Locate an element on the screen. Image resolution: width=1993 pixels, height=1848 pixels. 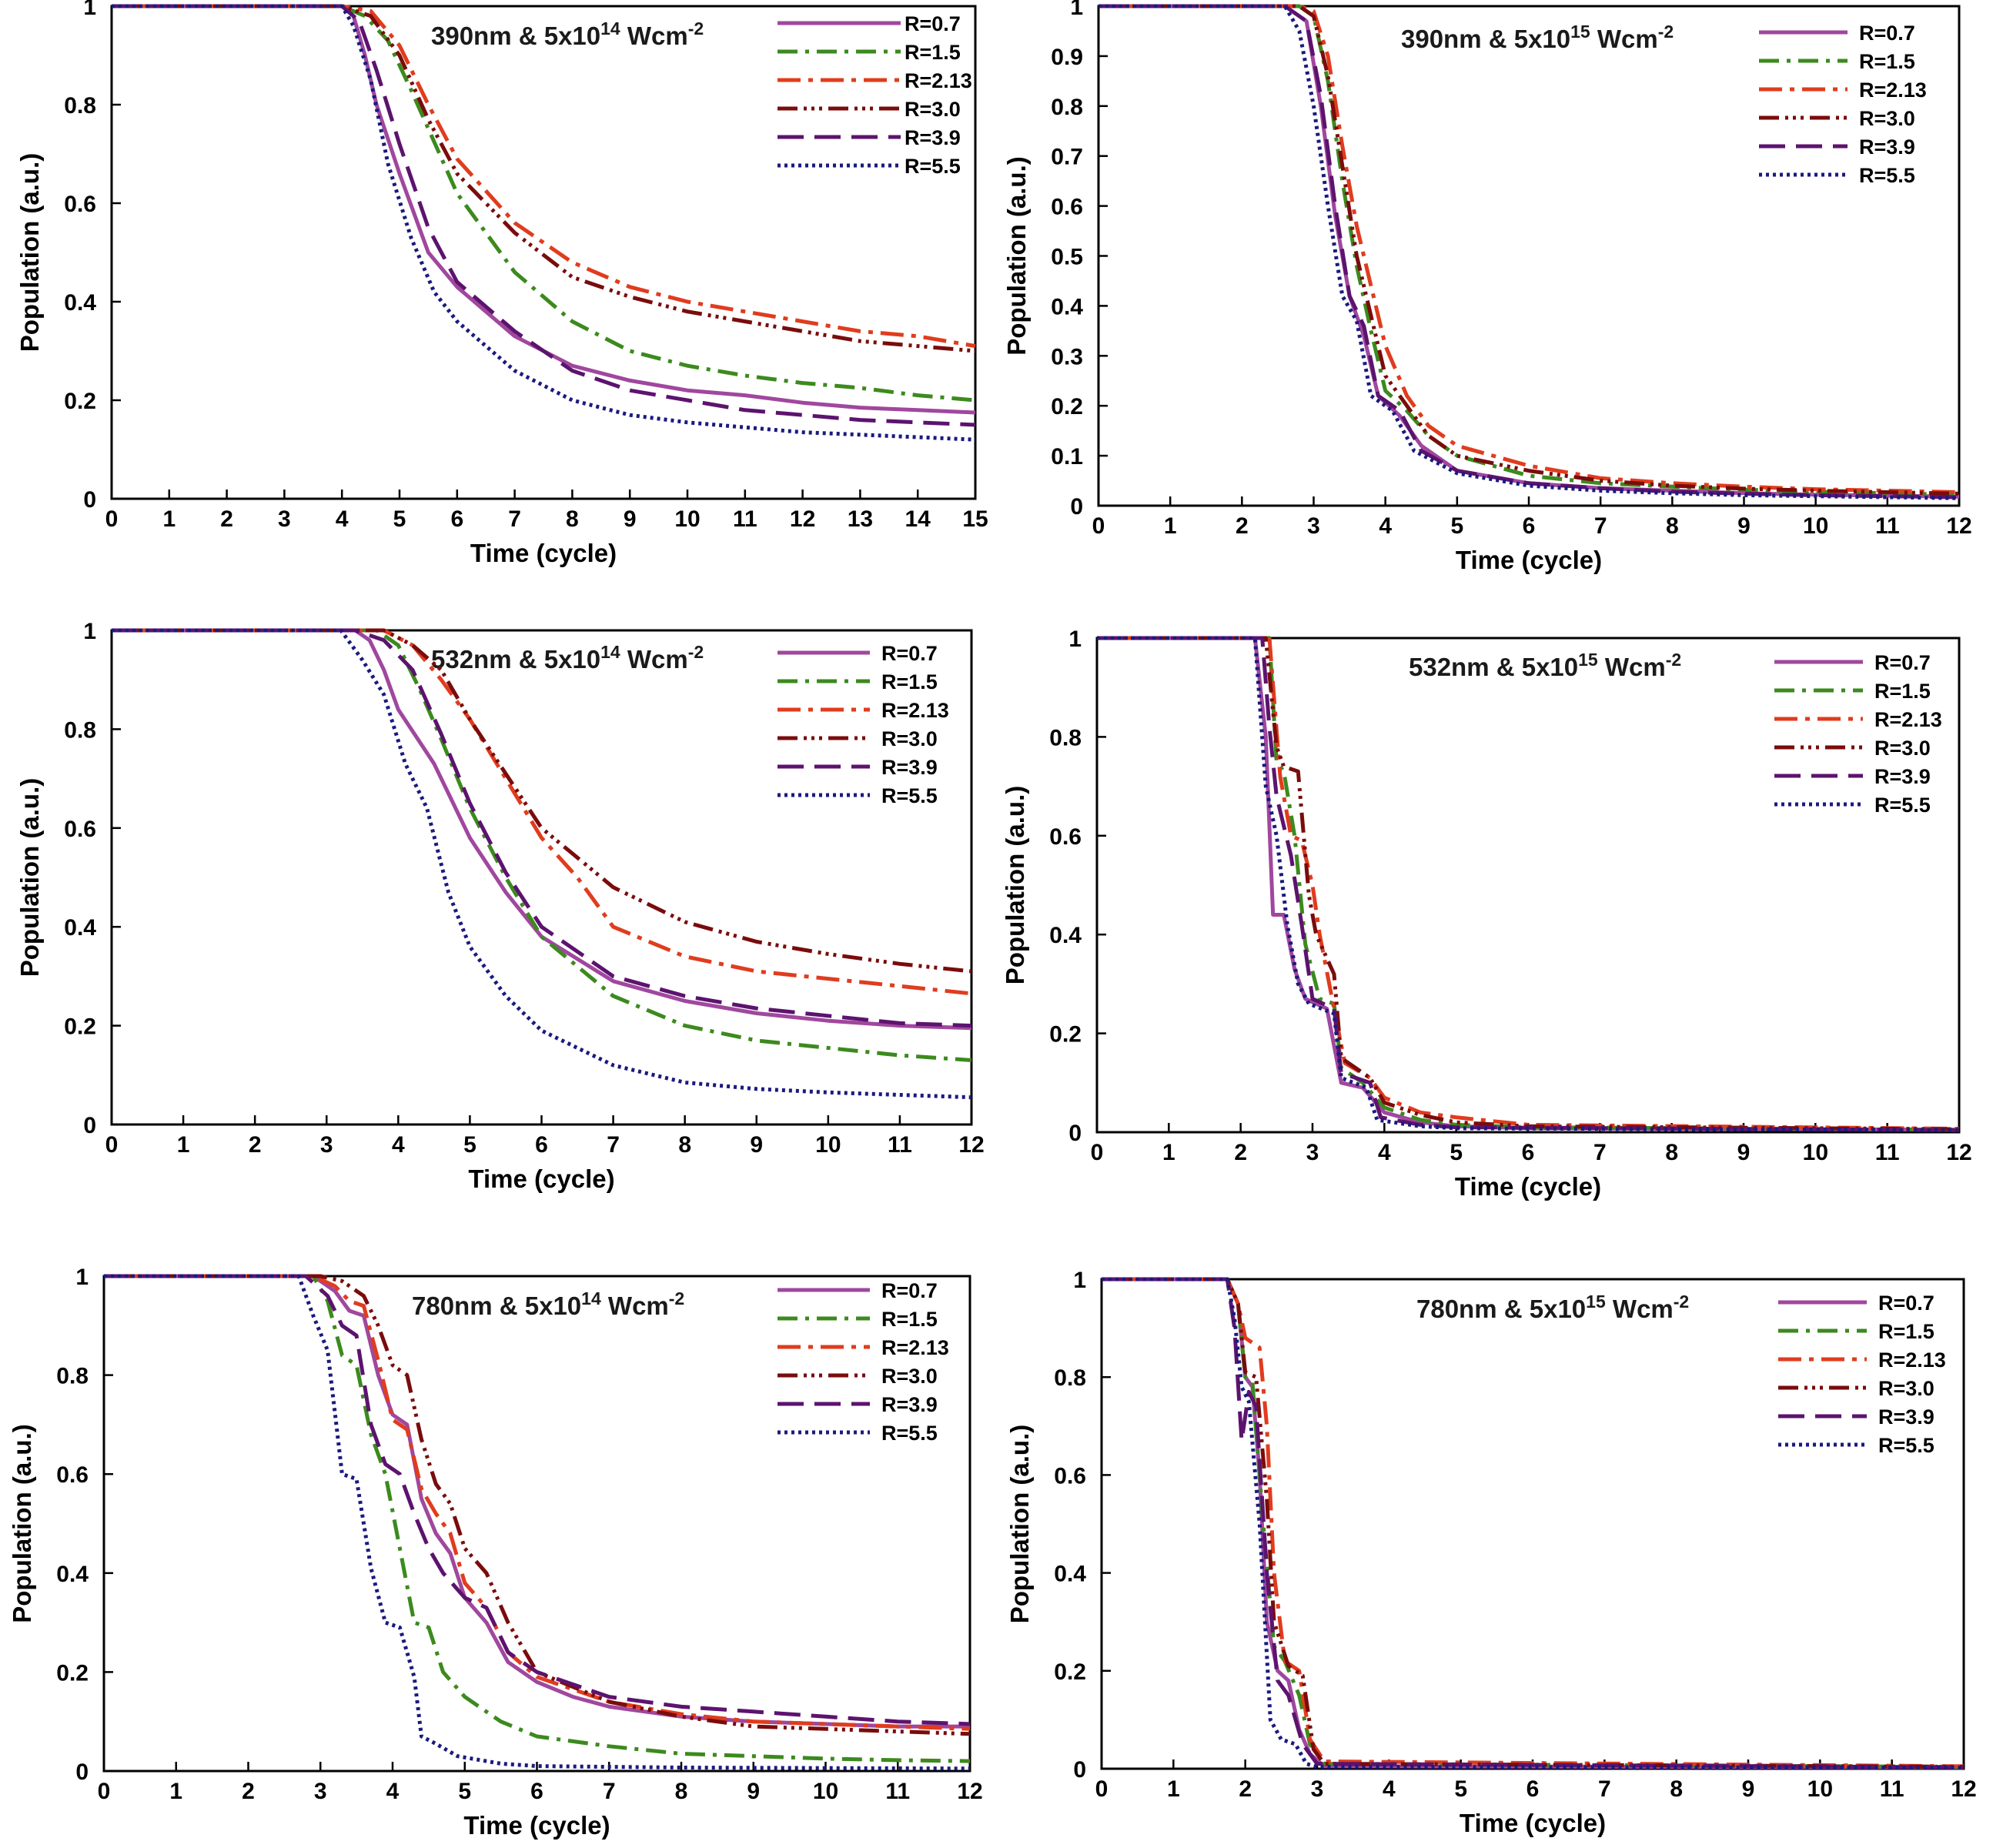
x-tick-label: 5 is located at coordinates (470, 1145).